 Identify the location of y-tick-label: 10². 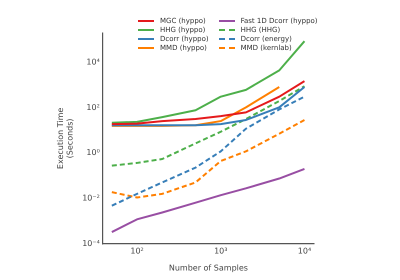
(93, 107).